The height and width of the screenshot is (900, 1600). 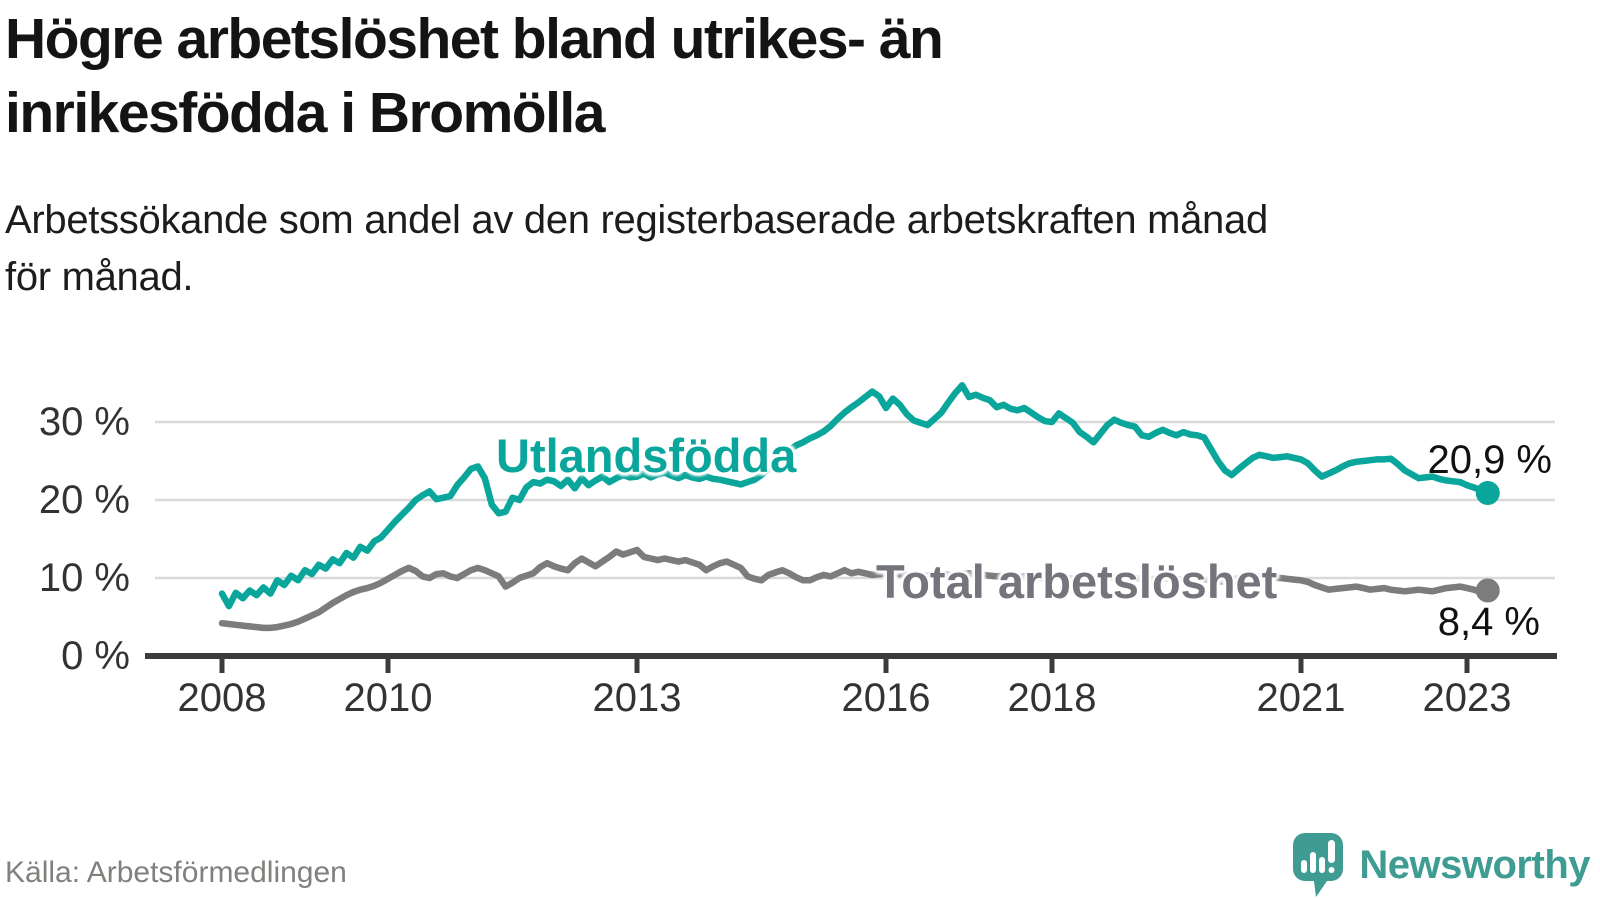 What do you see at coordinates (1488, 622) in the screenshot?
I see `end-value-total: 8,4 %` at bounding box center [1488, 622].